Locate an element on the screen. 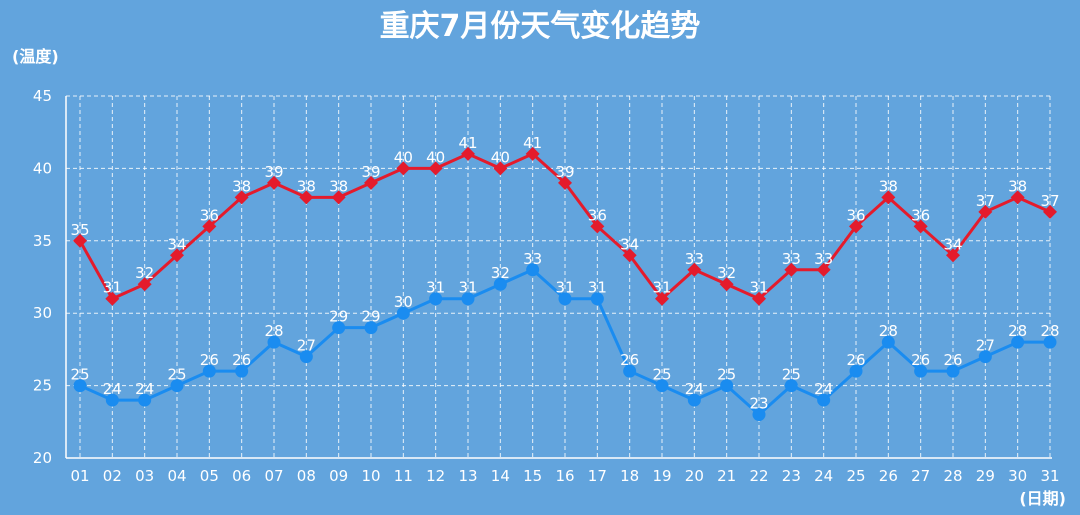 Image resolution: width=1080 pixels, height=515 pixels. x-tick-label: 11 is located at coordinates (403, 476).